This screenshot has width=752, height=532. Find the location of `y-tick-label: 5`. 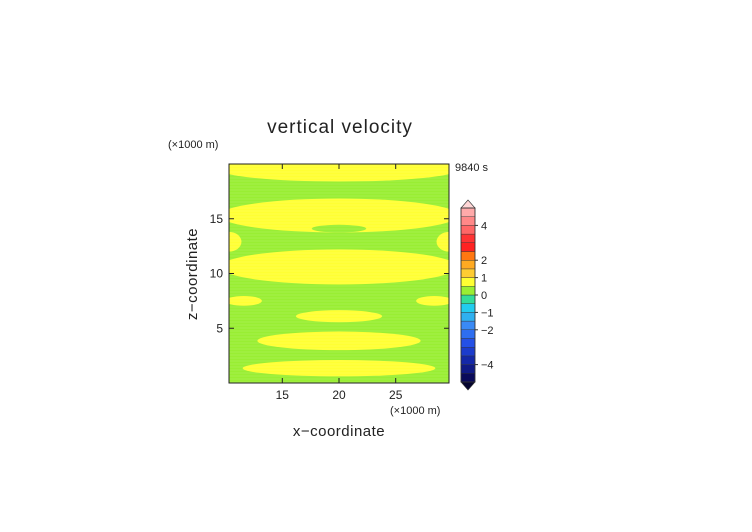

y-tick-label: 5 is located at coordinates (219, 328).